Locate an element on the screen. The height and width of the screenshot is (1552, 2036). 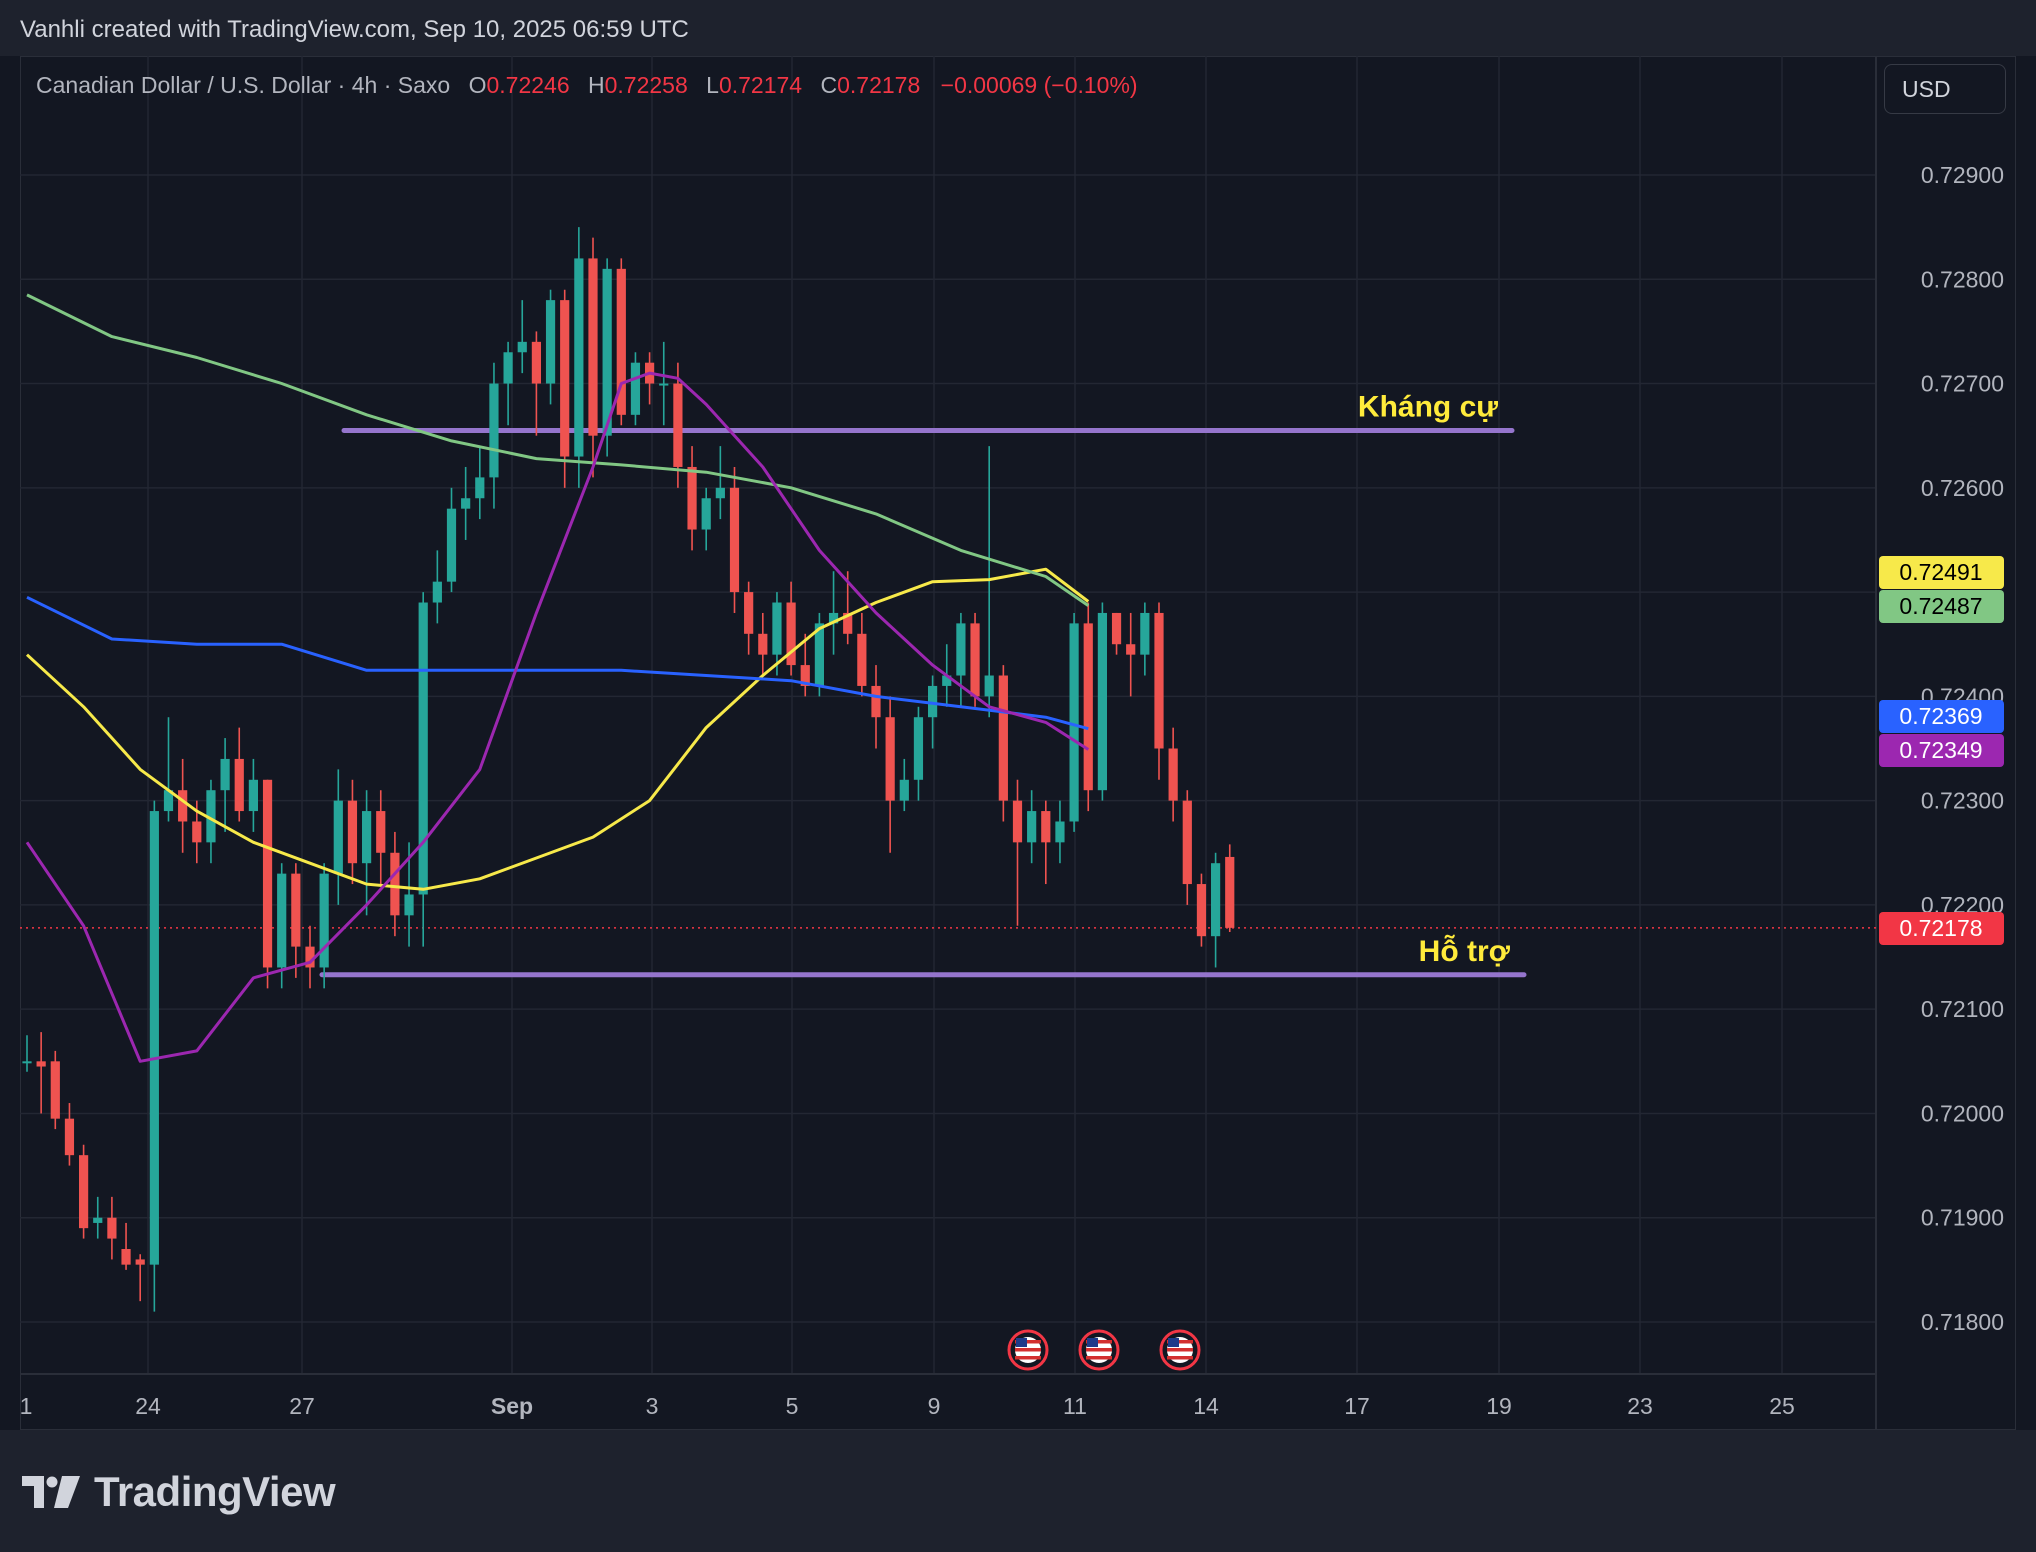
time-tick-label: 25 is located at coordinates (1782, 1406).